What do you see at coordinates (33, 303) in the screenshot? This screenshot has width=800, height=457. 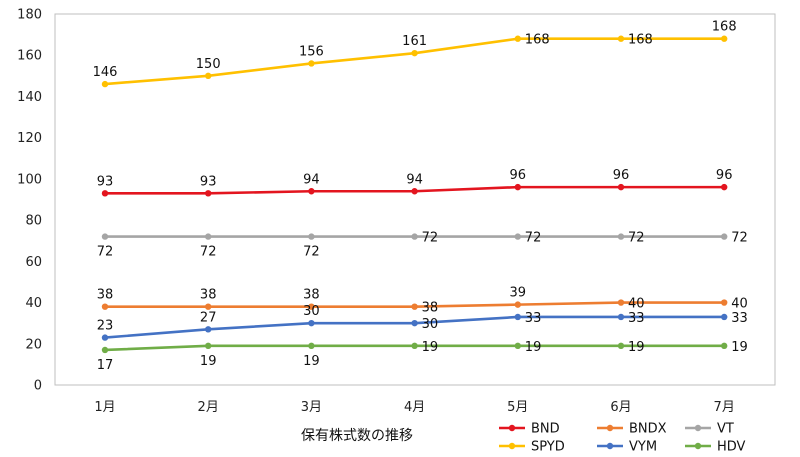 I see `y-tick-label: 40` at bounding box center [33, 303].